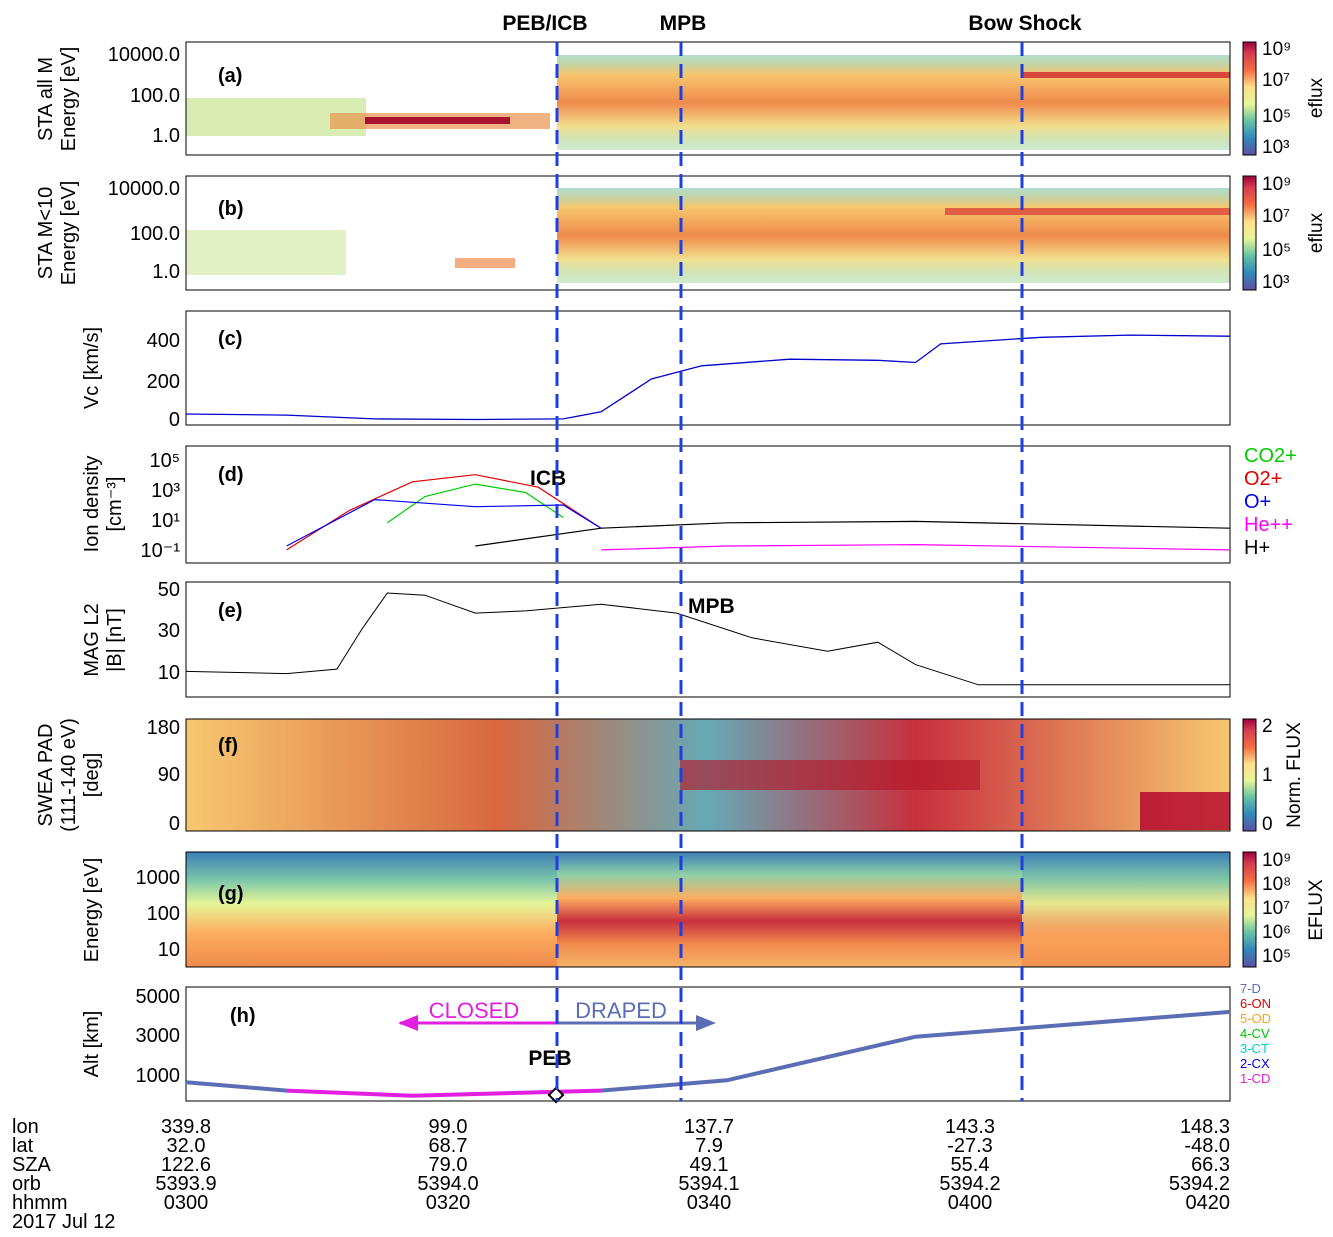 The height and width of the screenshot is (1237, 1333). What do you see at coordinates (708, 1184) in the screenshot?
I see `footer-cell: 5394.1` at bounding box center [708, 1184].